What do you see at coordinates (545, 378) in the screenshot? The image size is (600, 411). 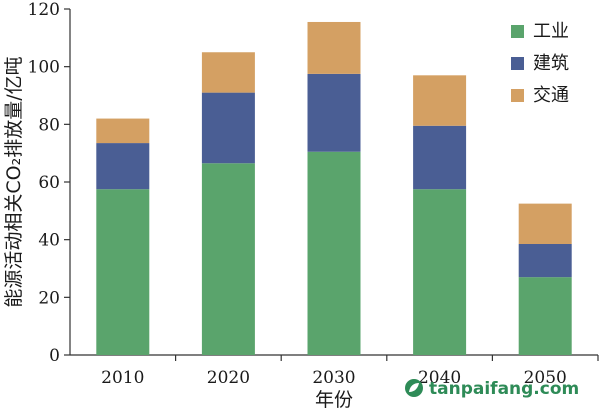 I see `x-tick-label: 2050` at bounding box center [545, 378].